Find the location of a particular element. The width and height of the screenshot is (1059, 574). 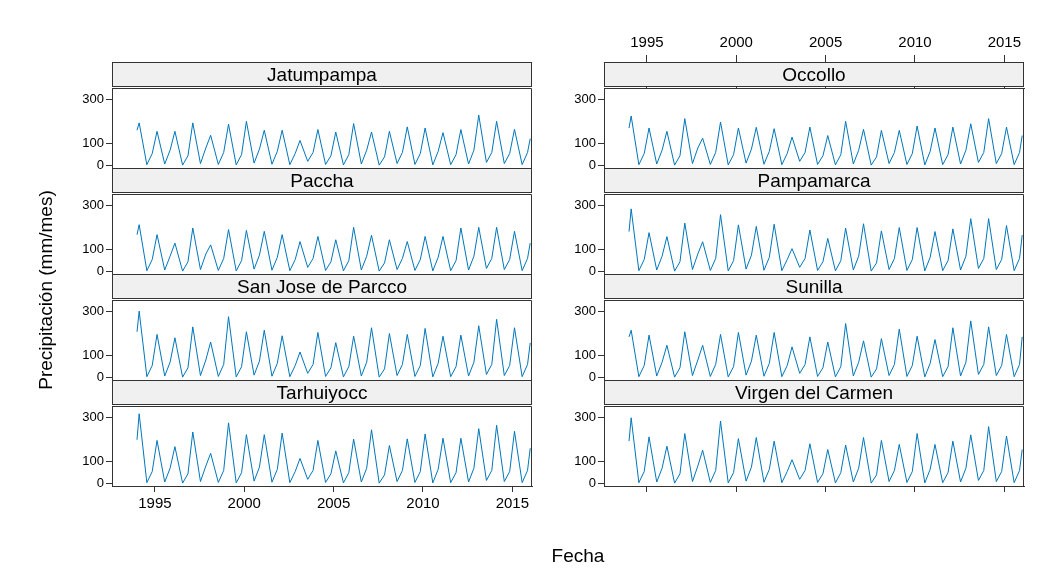

x-tick-label: 2005 is located at coordinates (333, 503).